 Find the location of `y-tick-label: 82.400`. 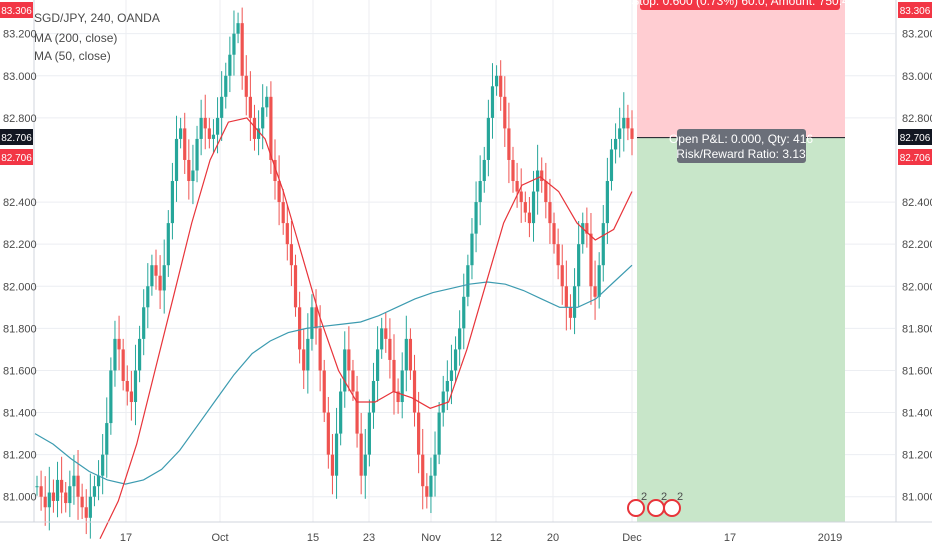

y-tick-label: 82.400 is located at coordinates (917, 203).